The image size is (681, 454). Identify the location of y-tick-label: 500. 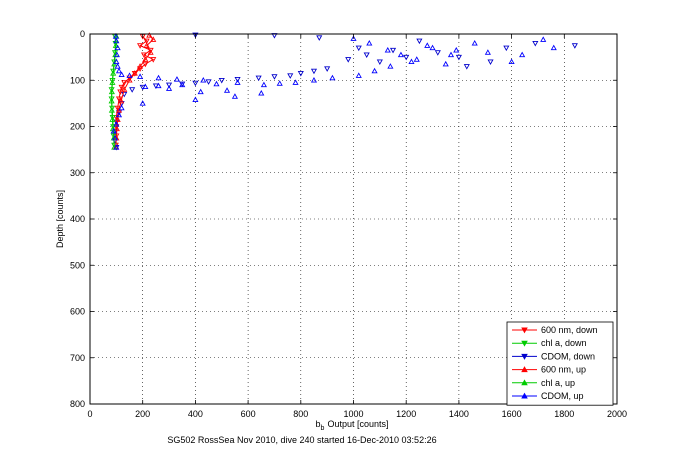
(77, 265).